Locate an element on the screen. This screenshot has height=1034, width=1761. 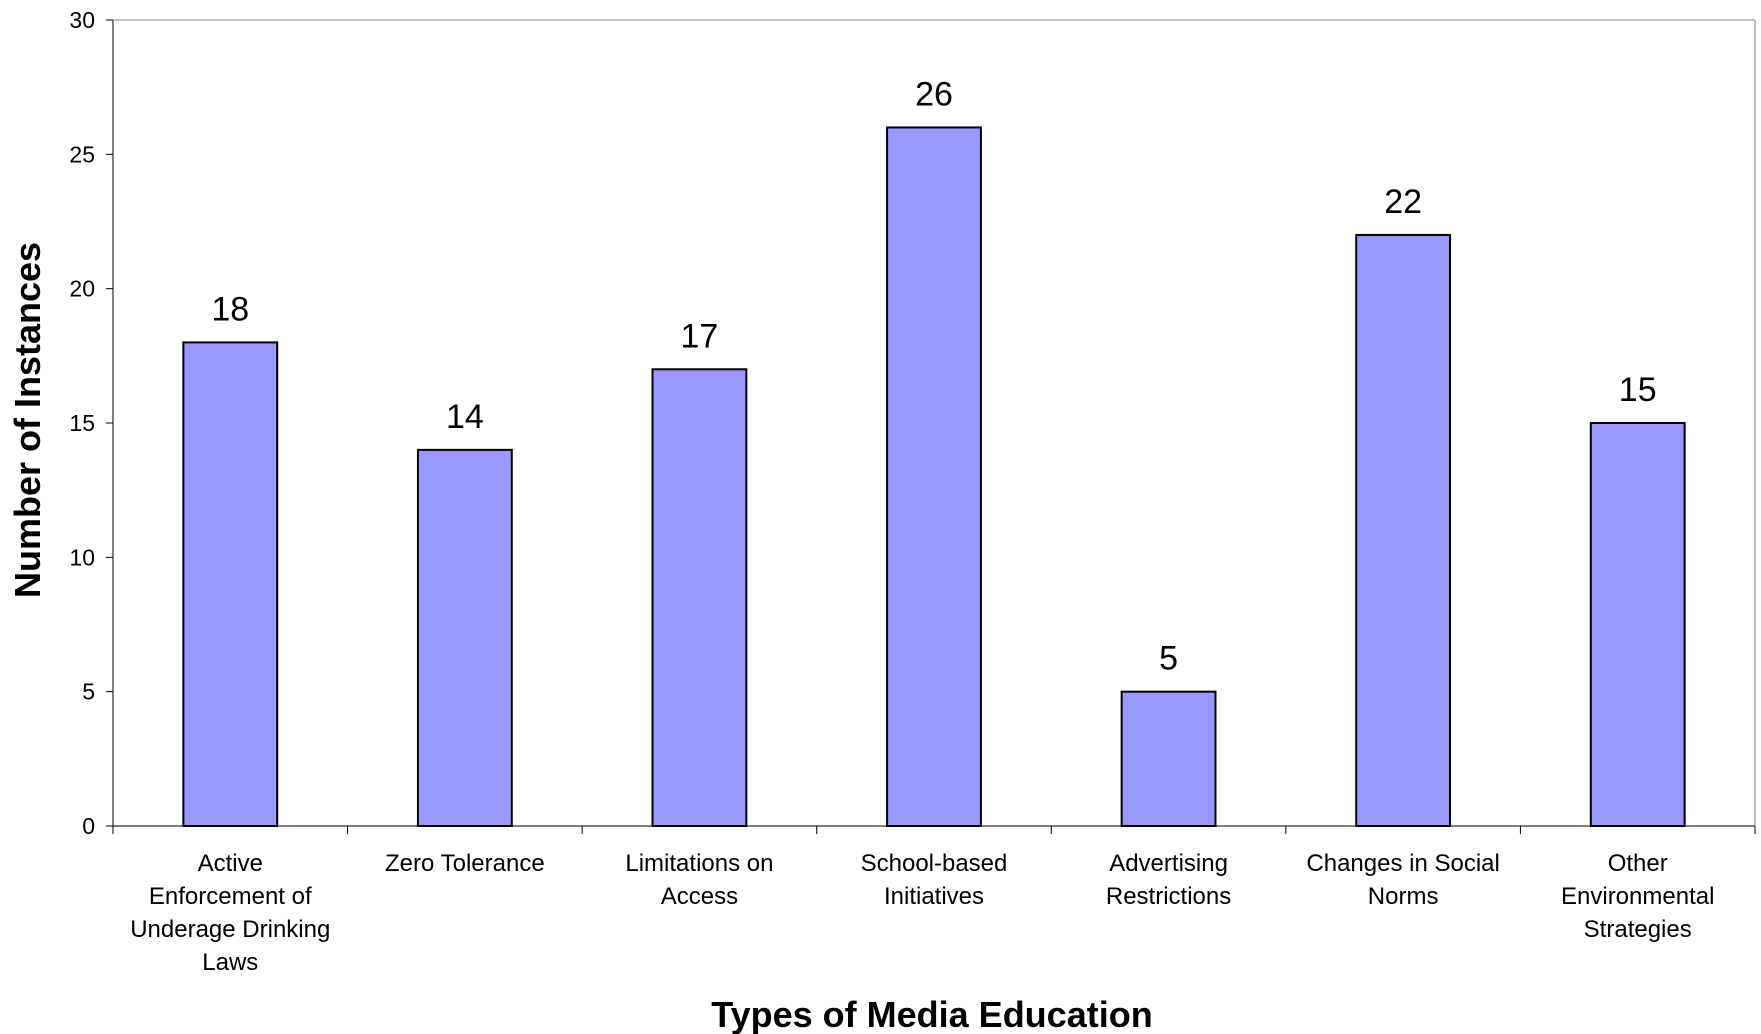
x-tick-label-line: Active is located at coordinates (230, 863).